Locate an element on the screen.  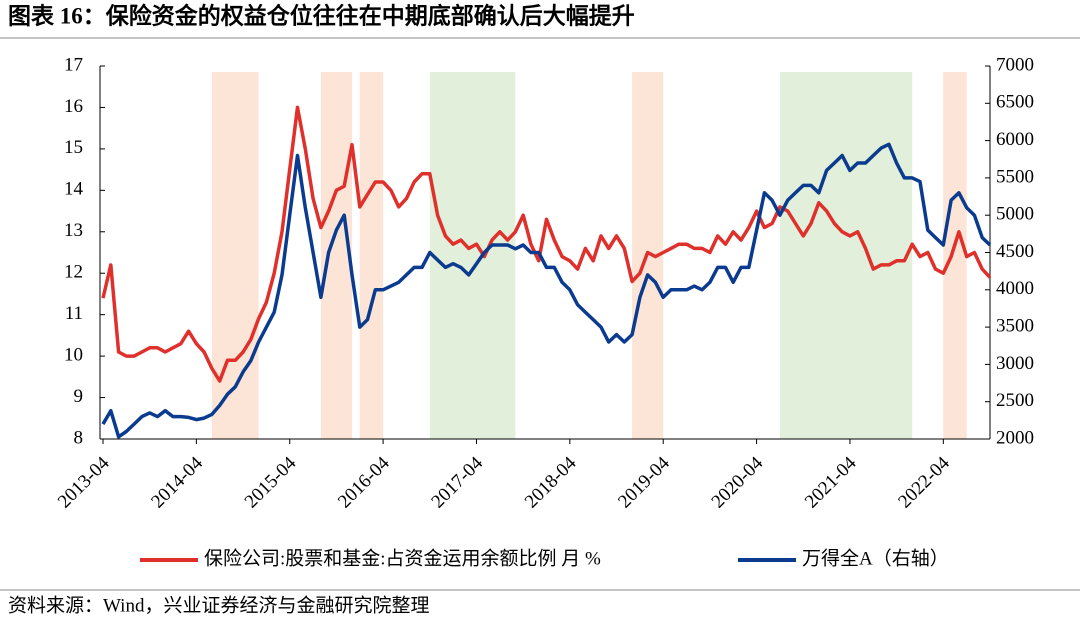
y2-tick-label: 5000 is located at coordinates (1015, 214).